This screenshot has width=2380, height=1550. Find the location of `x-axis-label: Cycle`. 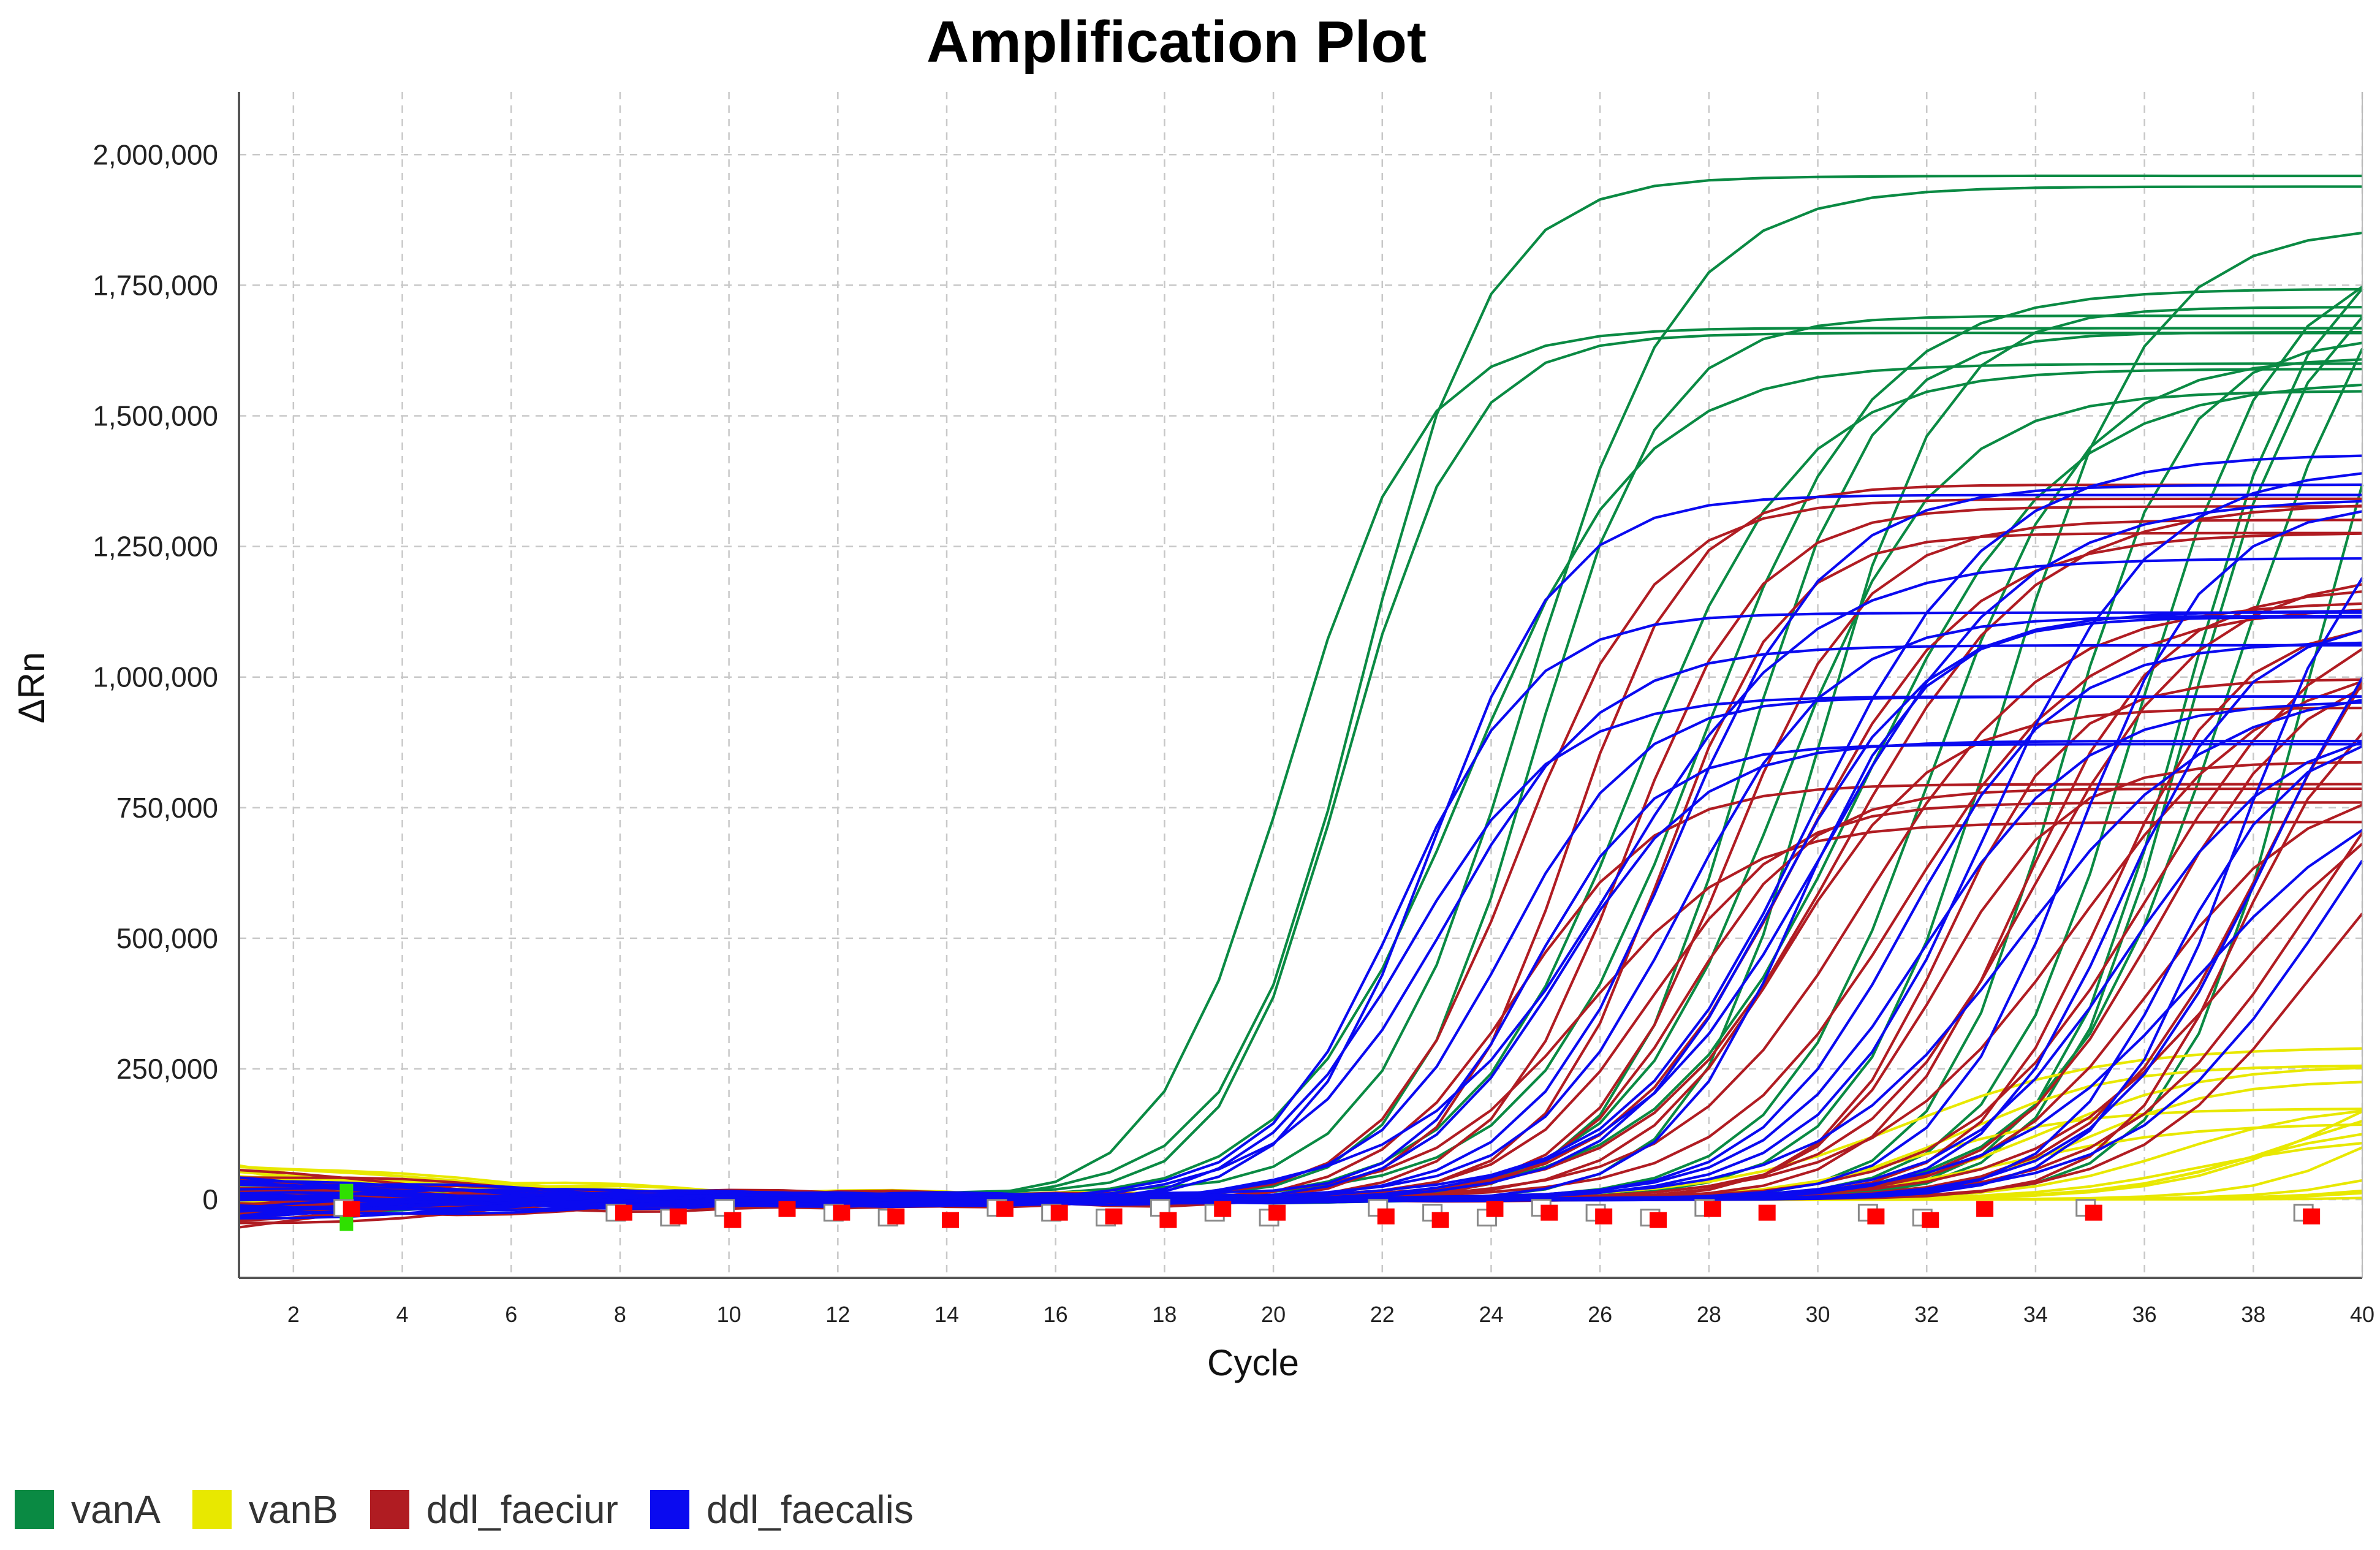

x-axis-label: Cycle is located at coordinates (1253, 1362).